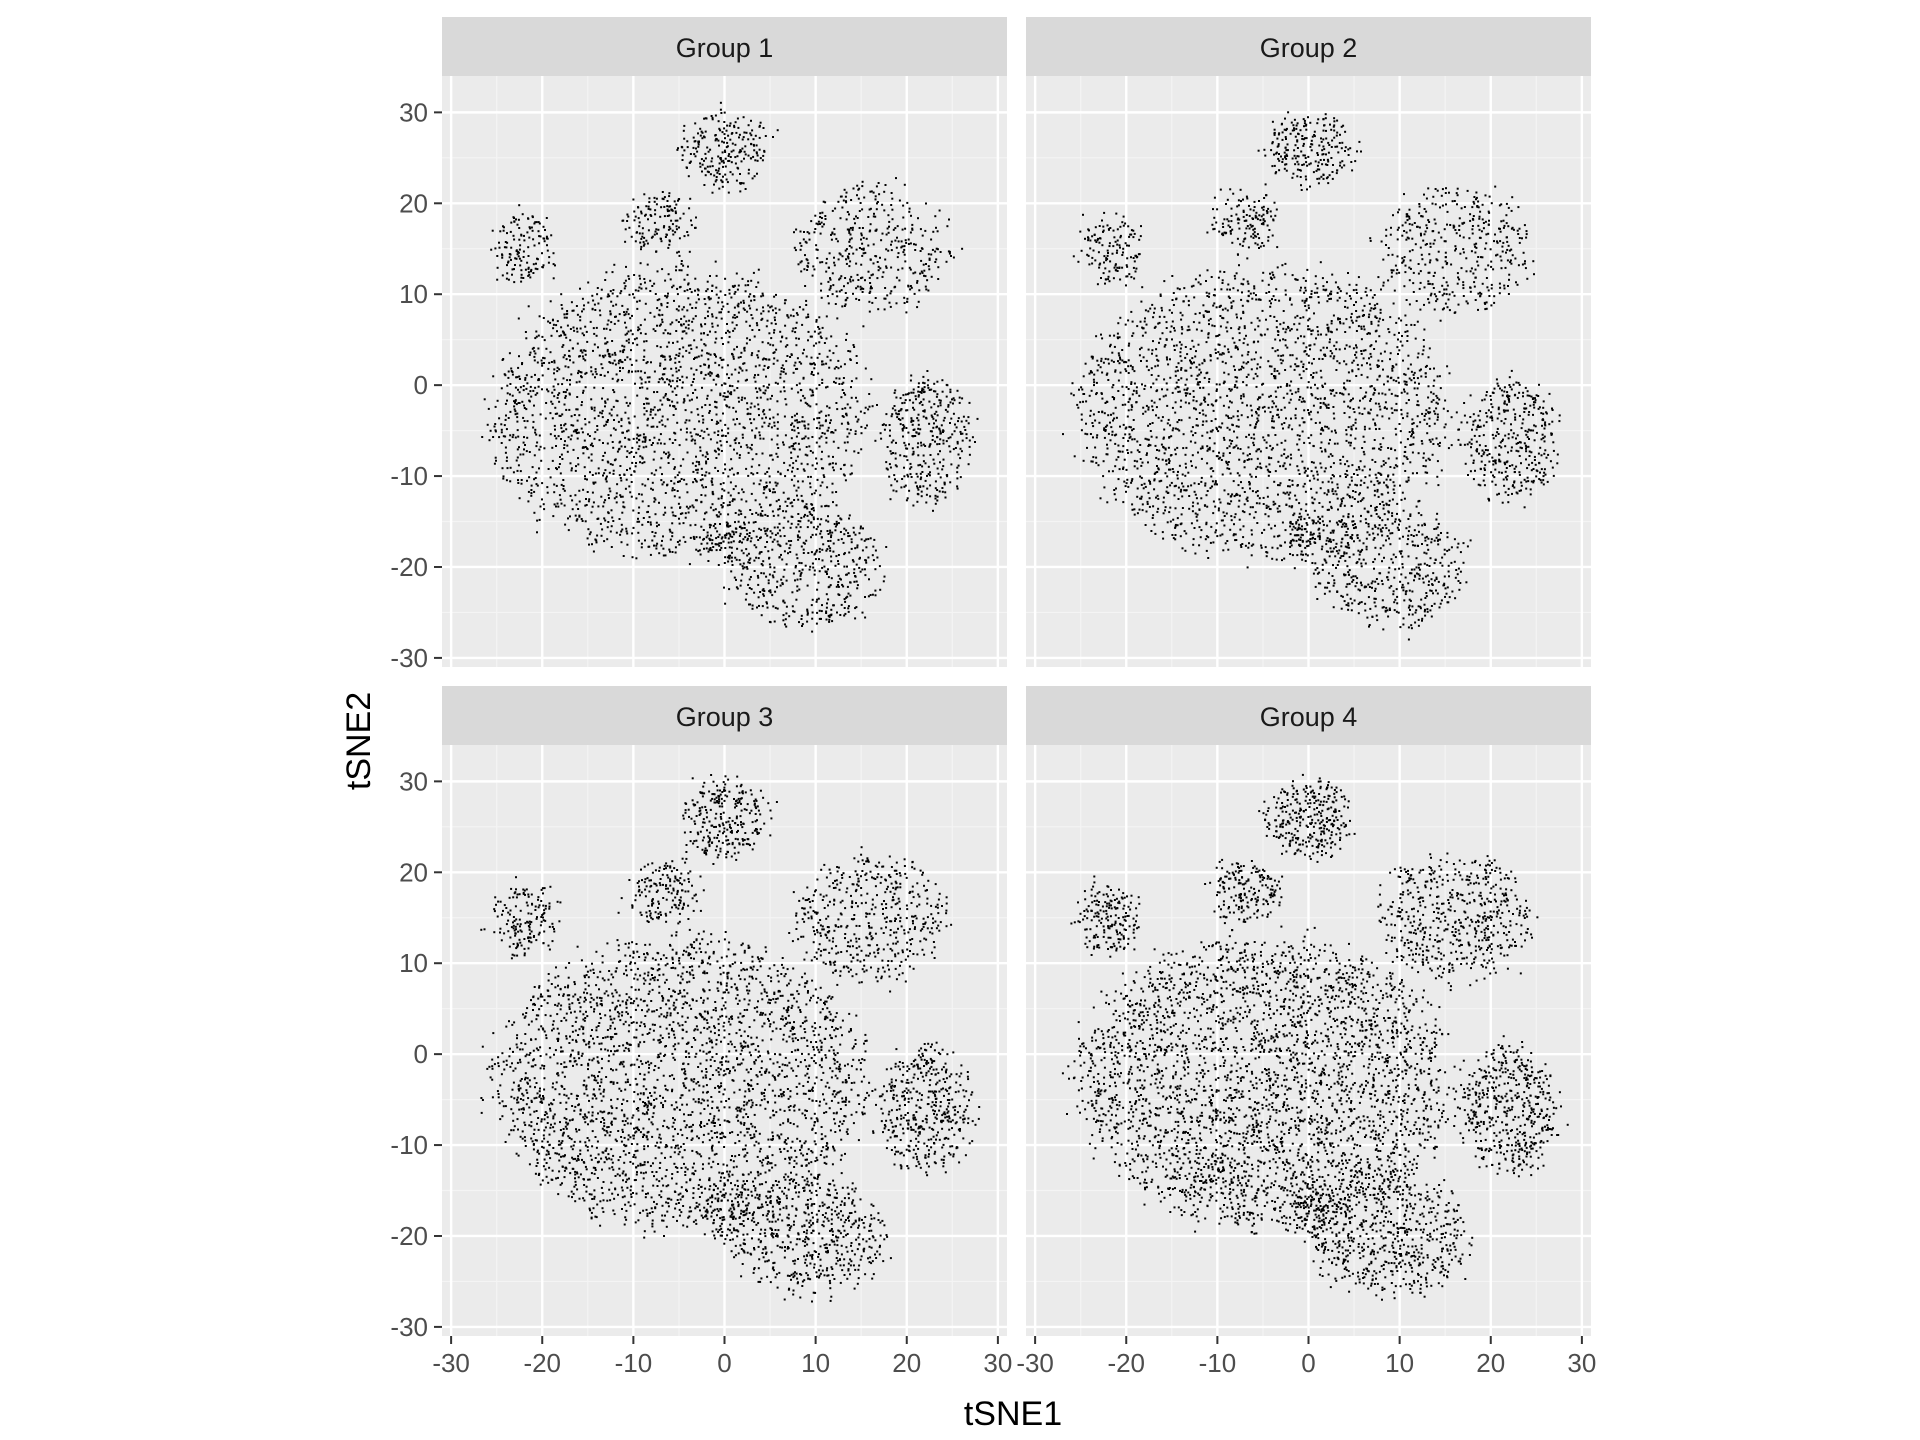 This screenshot has width=1920, height=1440. Describe the element at coordinates (359, 741) in the screenshot. I see `y-axis-title: tSNE2` at that location.